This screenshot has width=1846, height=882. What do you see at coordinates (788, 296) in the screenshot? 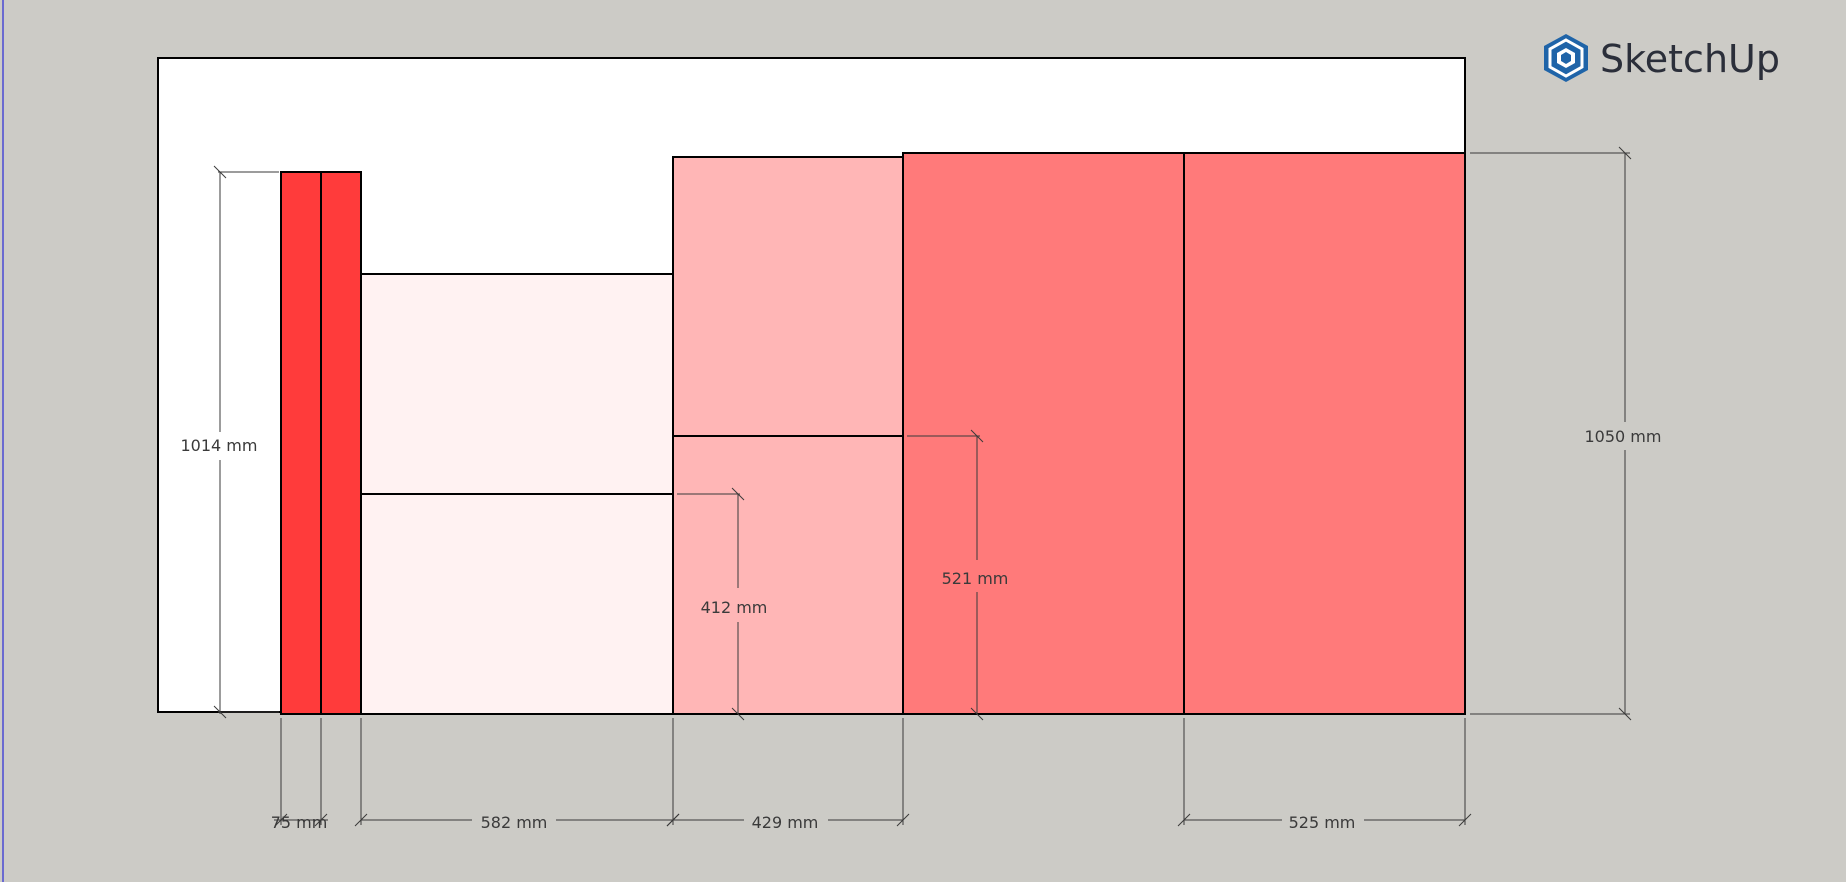
I see `block-2-upper` at bounding box center [788, 296].